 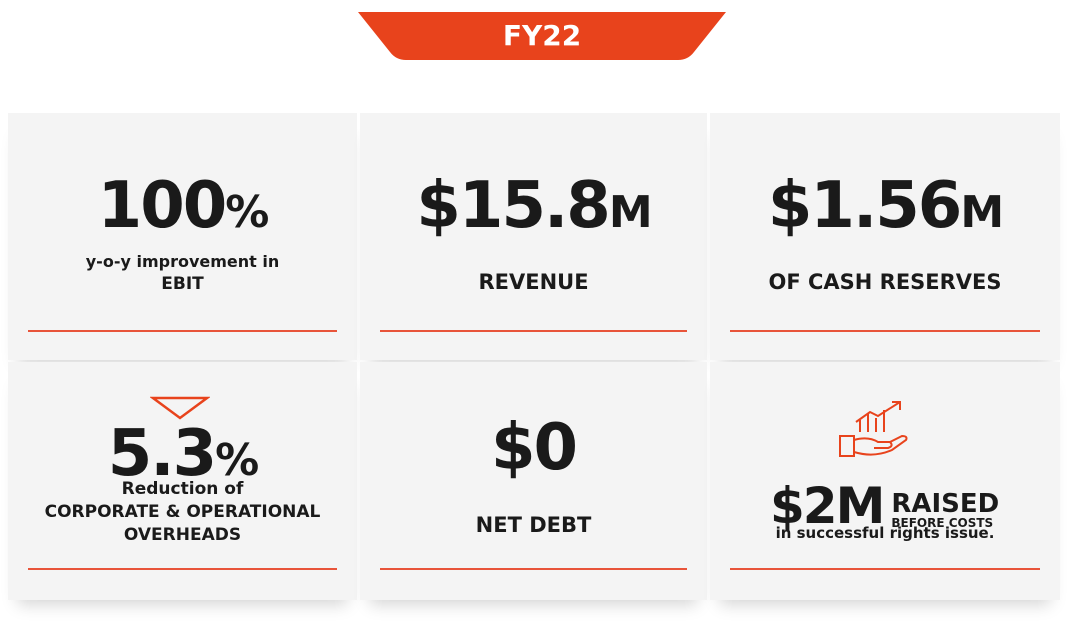 I want to click on metric-value: $0, so click(x=534, y=448).